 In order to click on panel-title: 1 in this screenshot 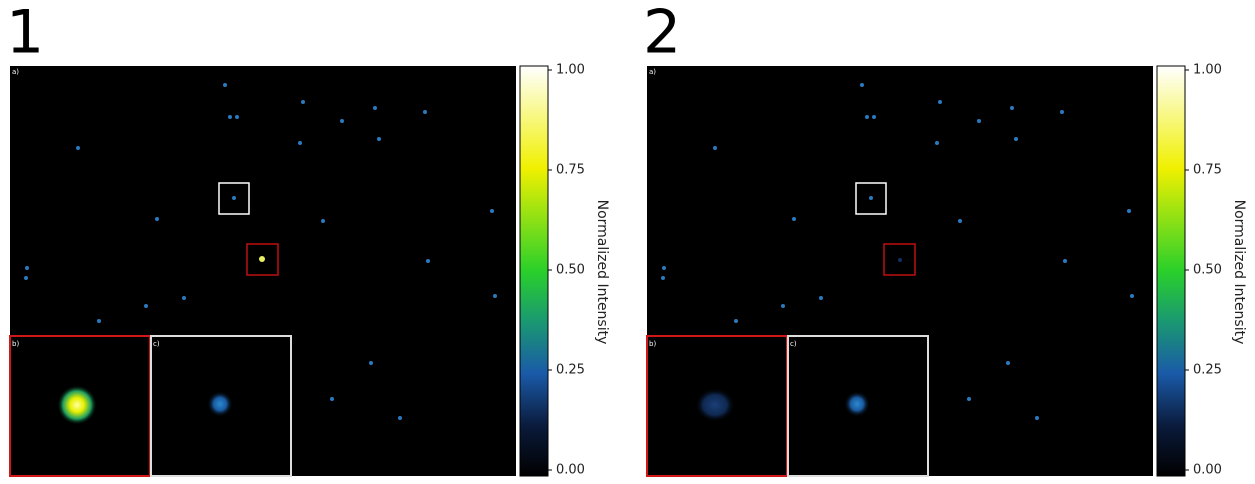, I will do `click(25, 34)`.